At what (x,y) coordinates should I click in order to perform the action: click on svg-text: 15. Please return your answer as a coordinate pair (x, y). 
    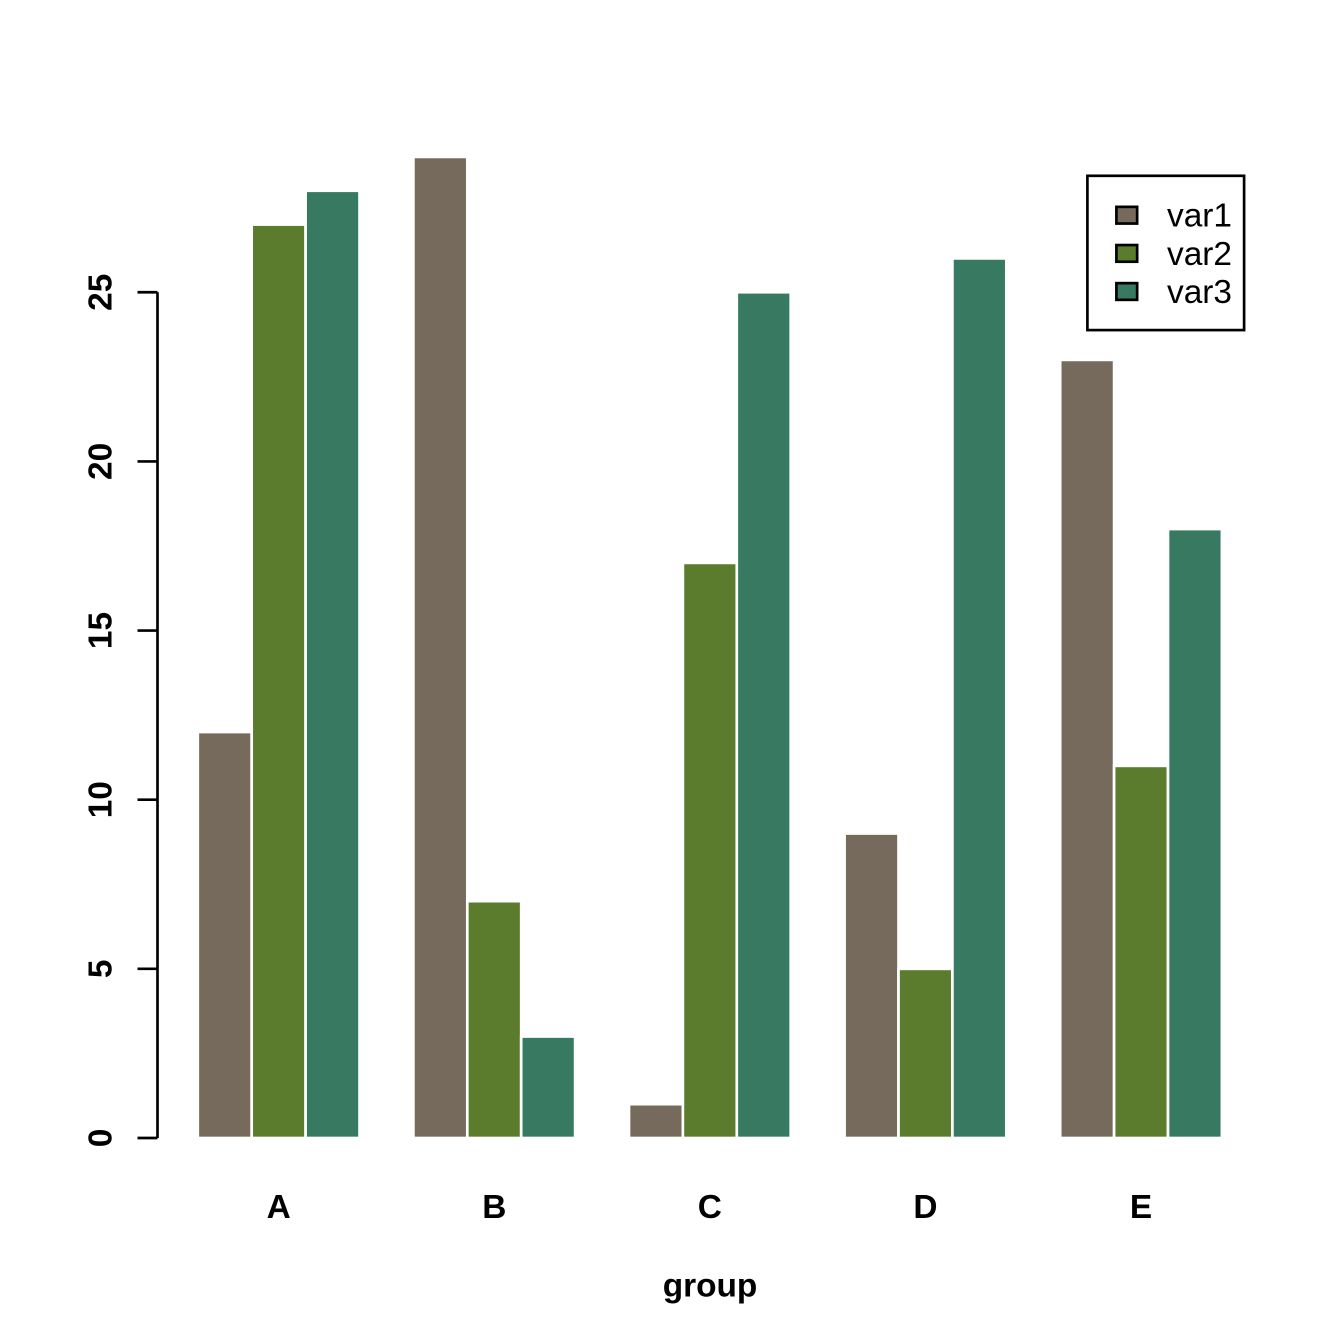
    Looking at the image, I should click on (101, 630).